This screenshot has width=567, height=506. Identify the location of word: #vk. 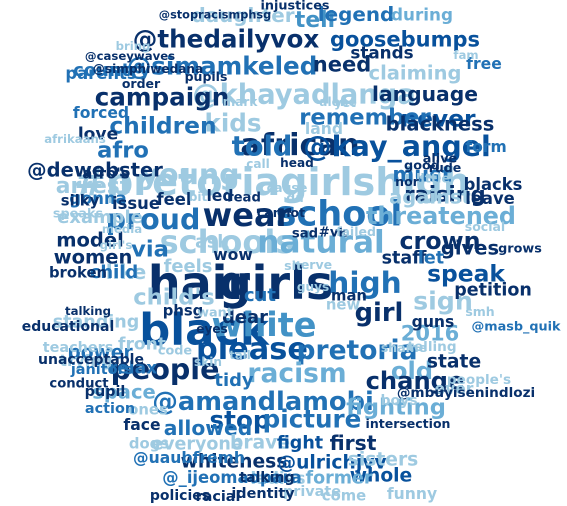
(333, 233).